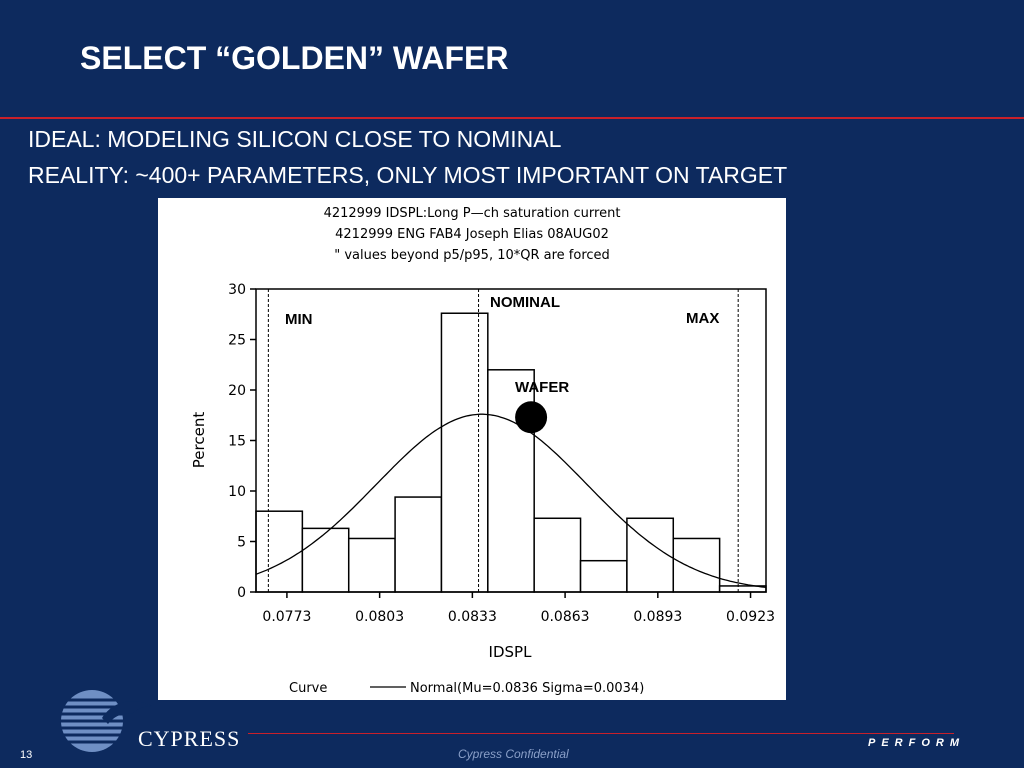  Describe the element at coordinates (531, 417) in the screenshot. I see `wafer-marker` at that location.